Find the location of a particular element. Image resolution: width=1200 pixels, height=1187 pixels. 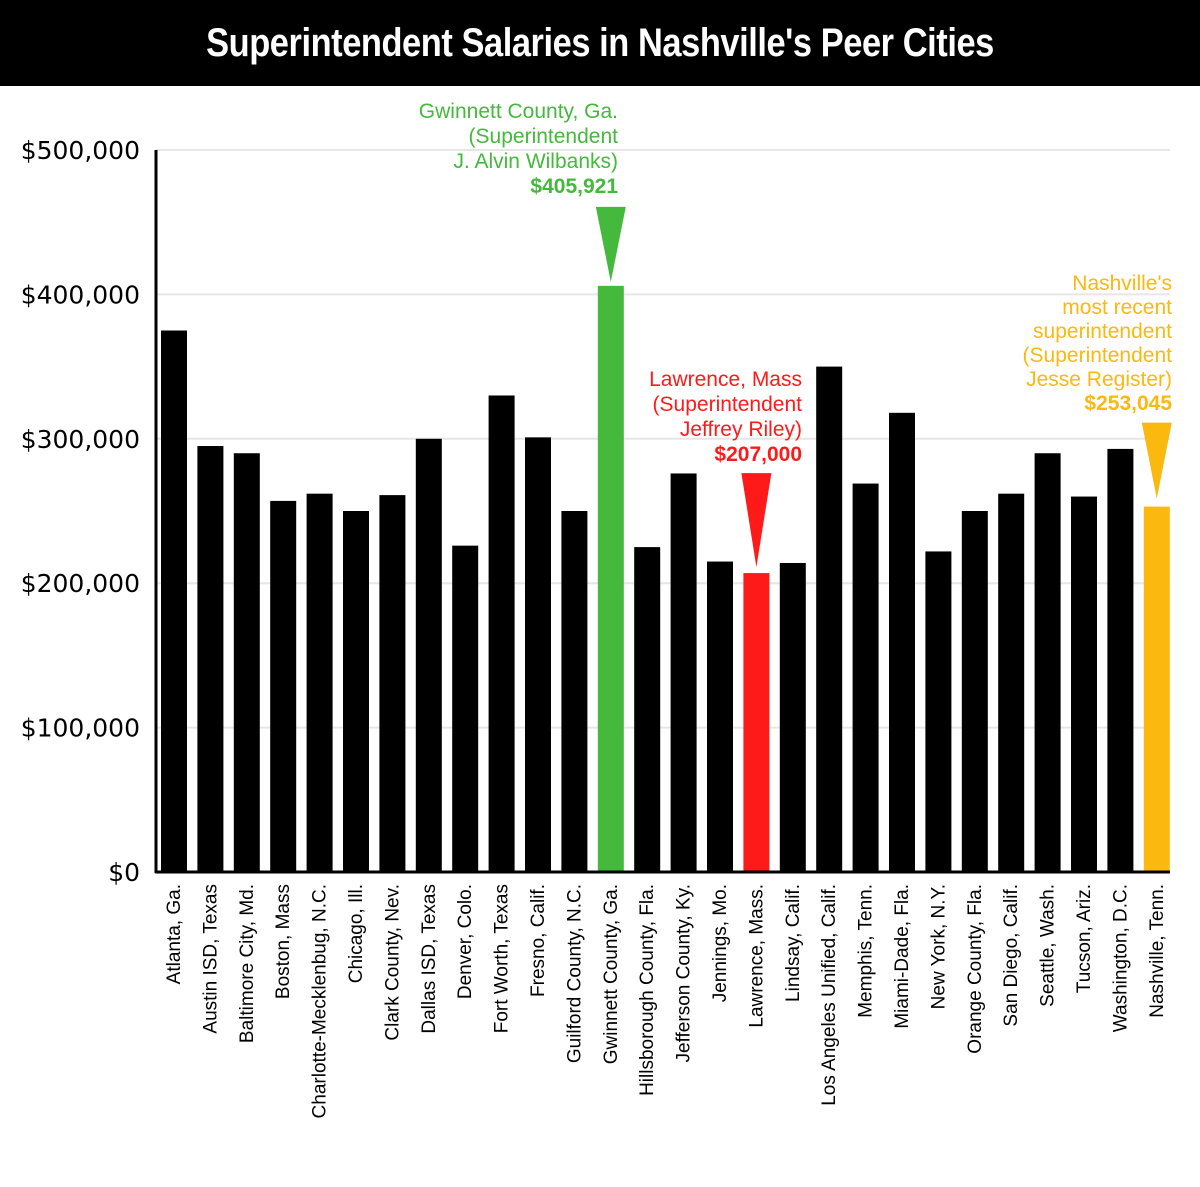

y-tick-label: $300,000 is located at coordinates (80, 439).